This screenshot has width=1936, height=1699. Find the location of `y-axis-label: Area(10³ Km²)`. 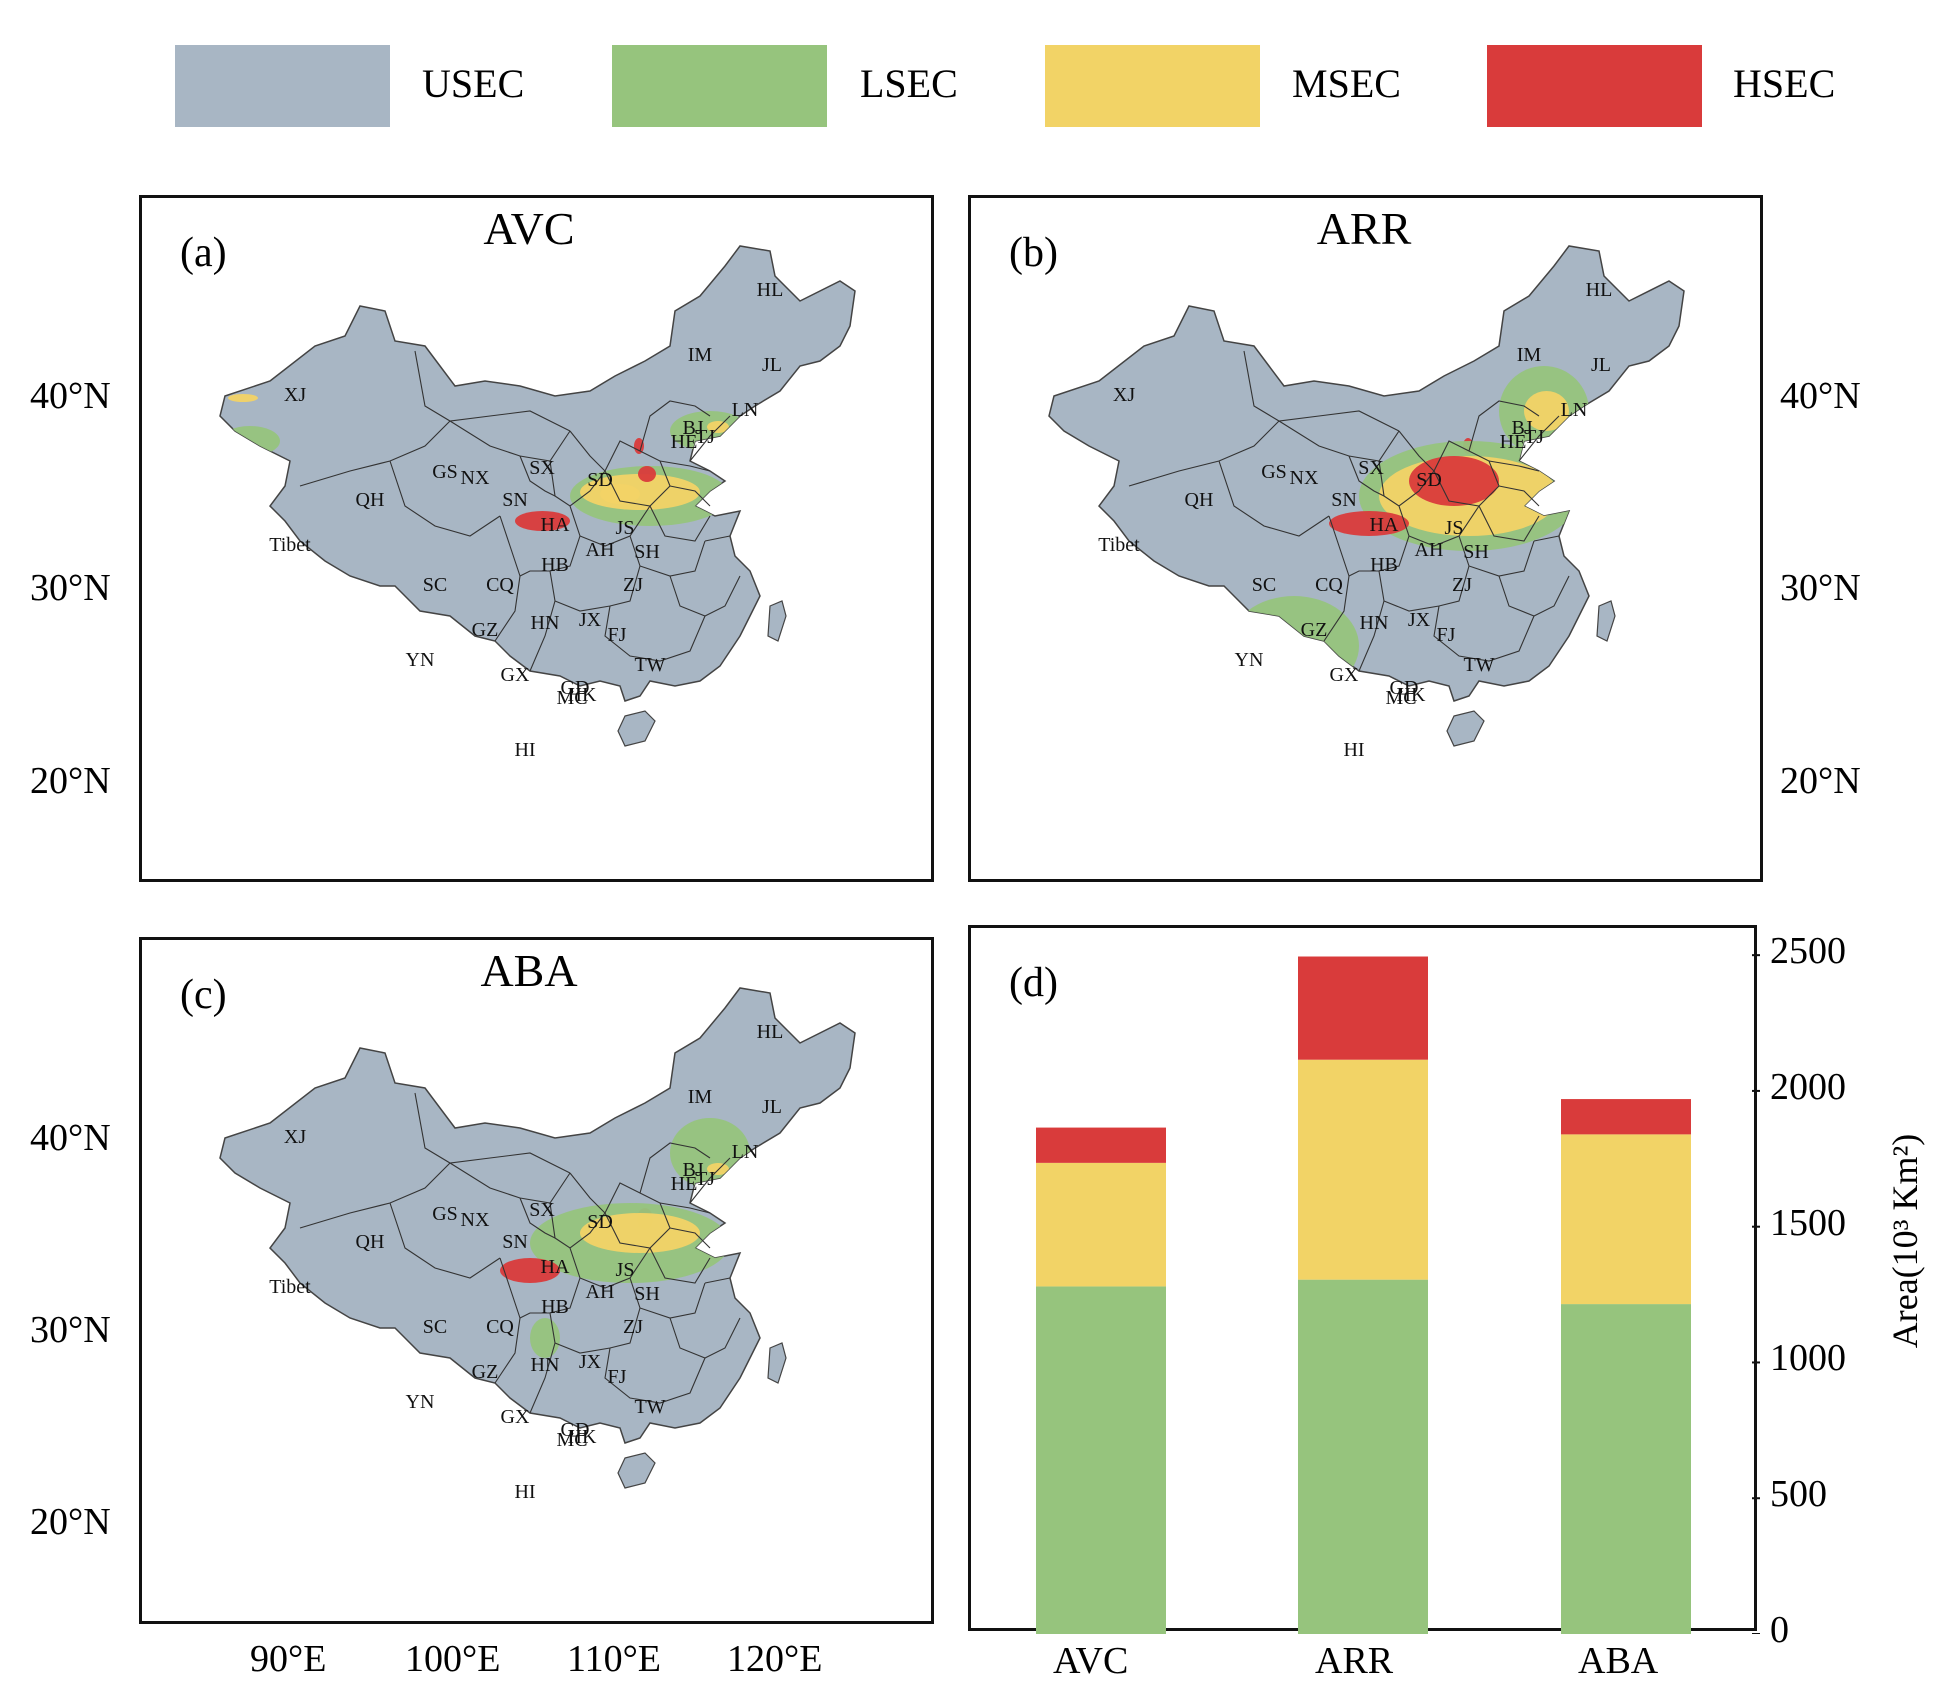

y-axis-label: Area(10³ Km²) is located at coordinates (1905, 1241).